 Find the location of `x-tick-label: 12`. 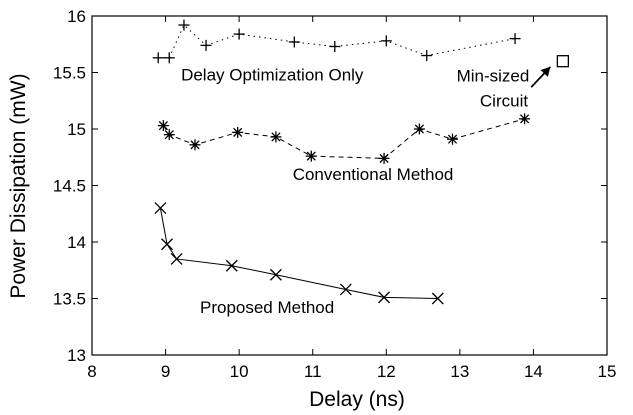

x-tick-label: 12 is located at coordinates (386, 371).